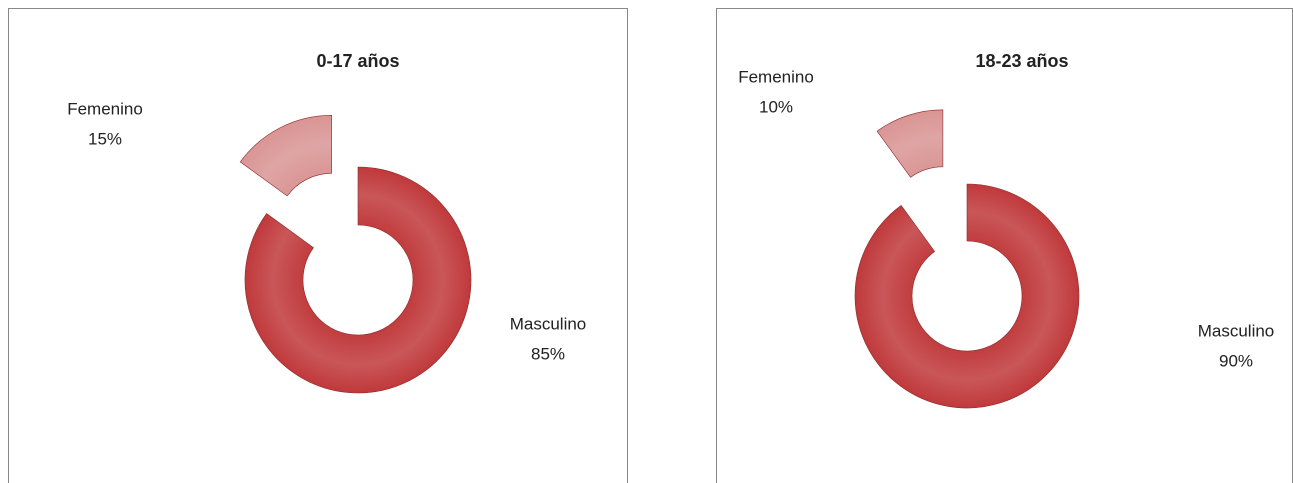  I want to click on chart-title: 18-23 años, so click(1021, 61).